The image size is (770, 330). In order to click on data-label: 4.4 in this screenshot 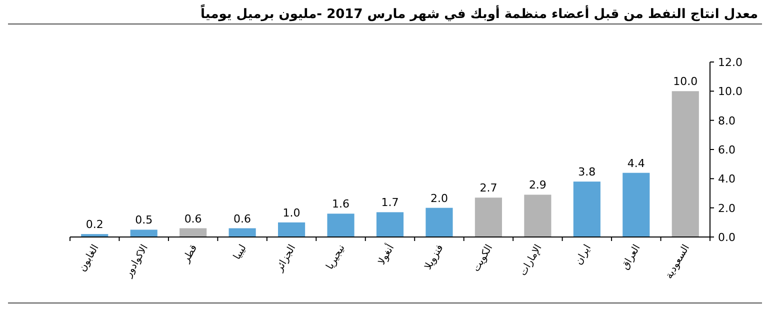, I will do `click(636, 163)`.